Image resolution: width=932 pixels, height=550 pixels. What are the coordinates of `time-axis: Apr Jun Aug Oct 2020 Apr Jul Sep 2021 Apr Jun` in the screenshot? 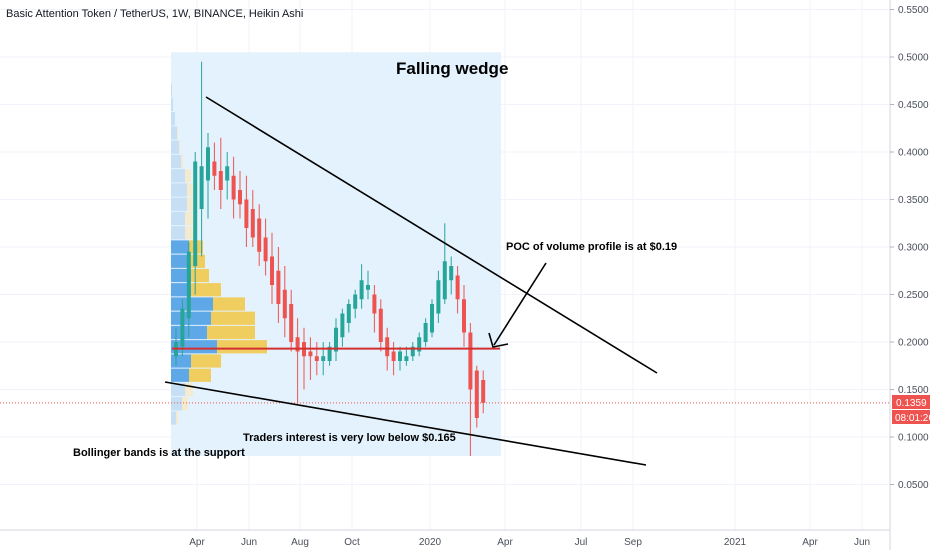 It's located at (529, 542).